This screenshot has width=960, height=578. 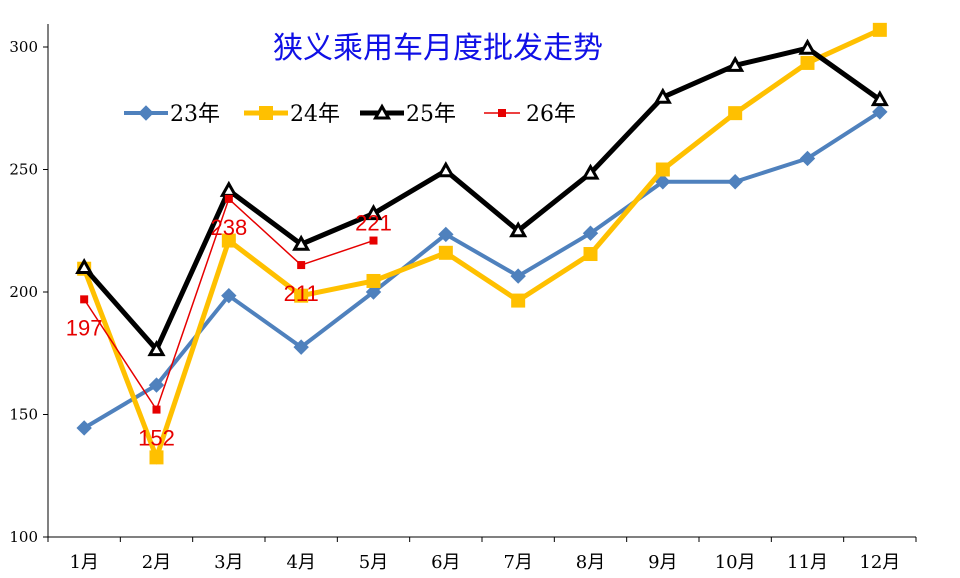 I want to click on y-tick-label: 250, so click(x=23, y=170).